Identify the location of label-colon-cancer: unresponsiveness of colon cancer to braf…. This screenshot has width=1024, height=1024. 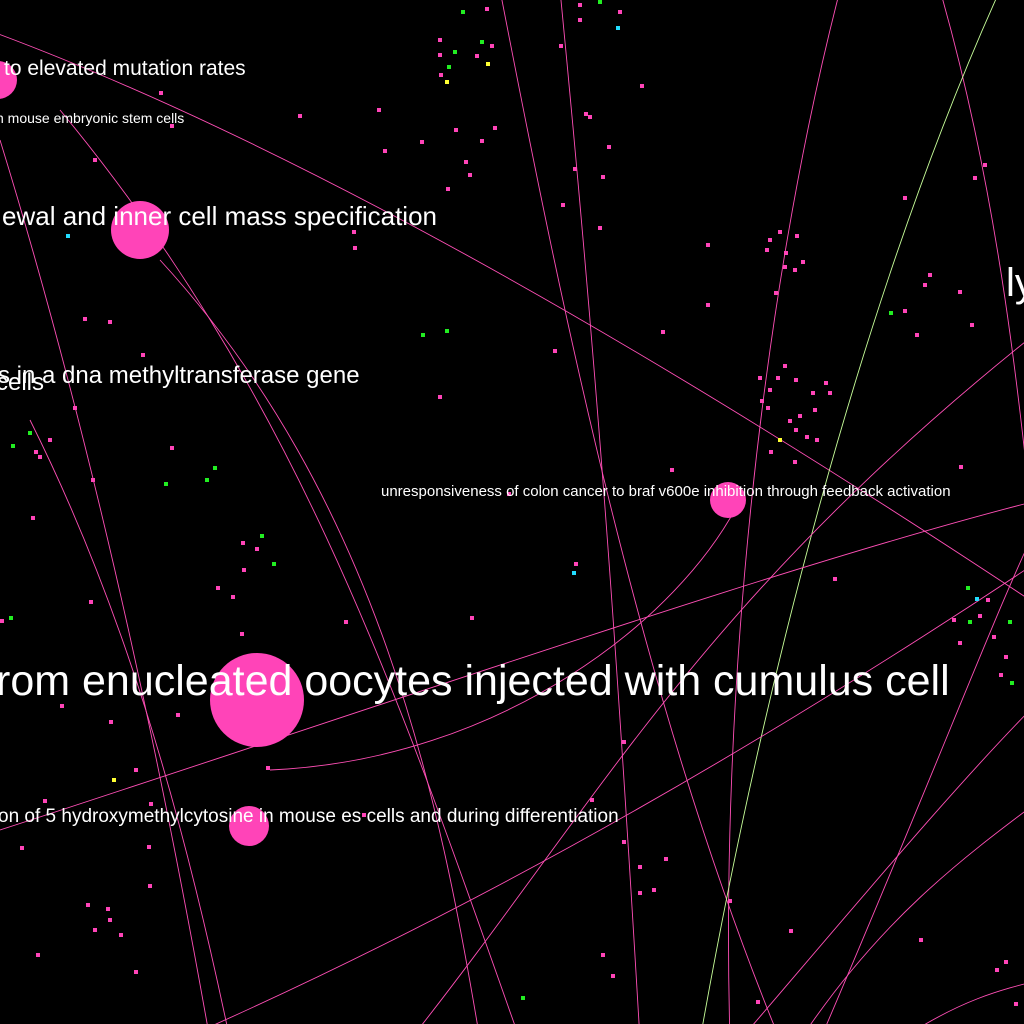
(666, 491).